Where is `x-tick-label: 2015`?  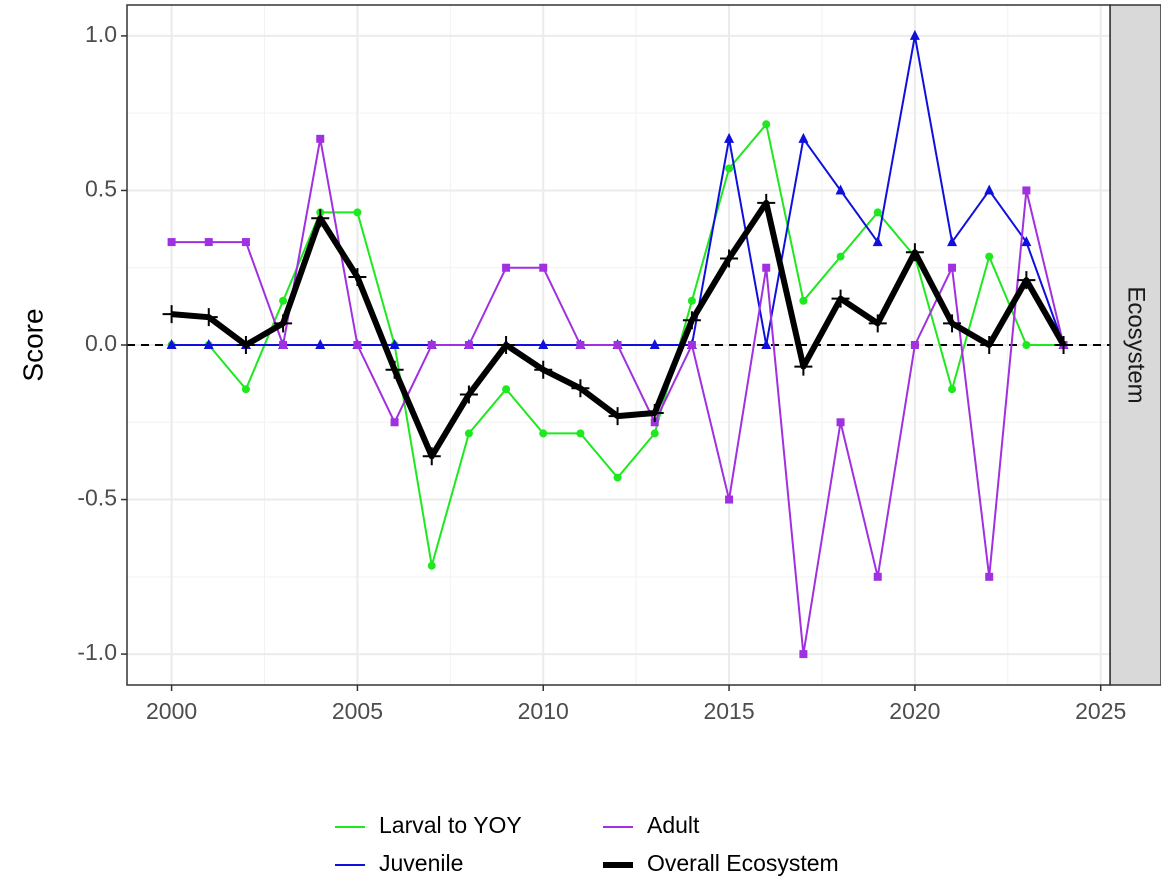 x-tick-label: 2015 is located at coordinates (728, 711).